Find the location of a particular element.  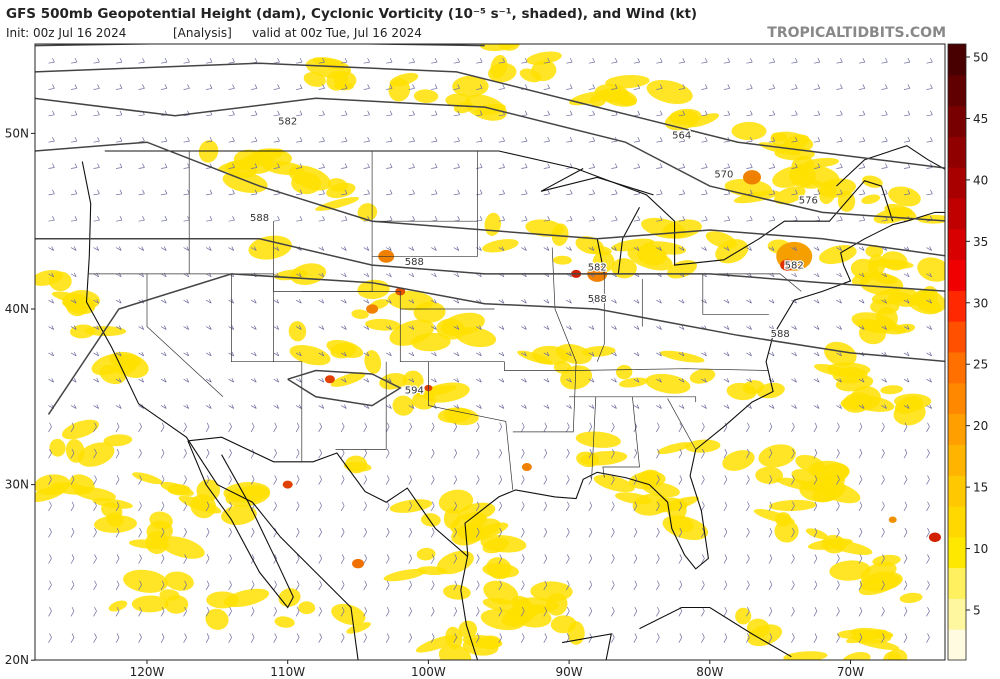

contour-label: 570 is located at coordinates (723, 174).